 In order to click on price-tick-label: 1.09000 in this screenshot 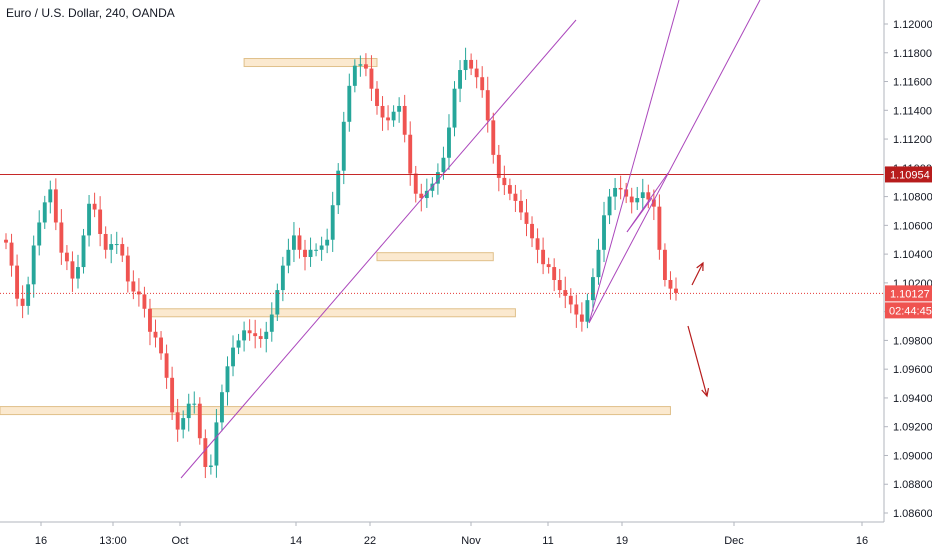, I will do `click(912, 456)`.